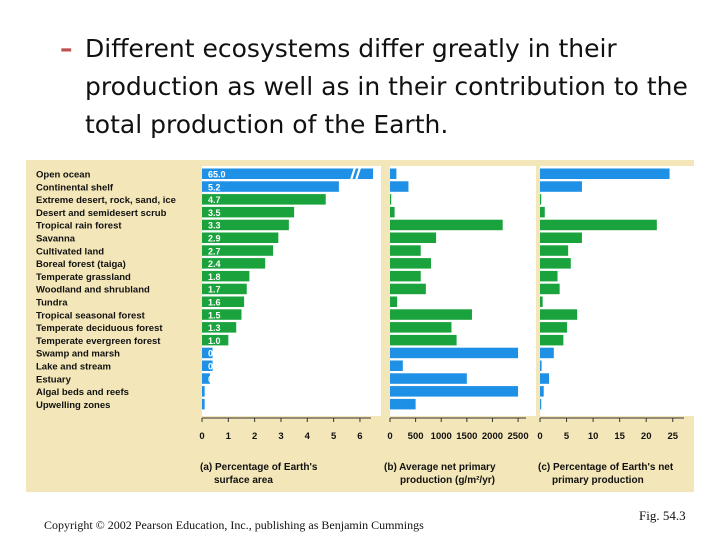 Image resolution: width=720 pixels, height=540 pixels. What do you see at coordinates (416, 436) in the screenshot?
I see `x-tick-label: 500` at bounding box center [416, 436].